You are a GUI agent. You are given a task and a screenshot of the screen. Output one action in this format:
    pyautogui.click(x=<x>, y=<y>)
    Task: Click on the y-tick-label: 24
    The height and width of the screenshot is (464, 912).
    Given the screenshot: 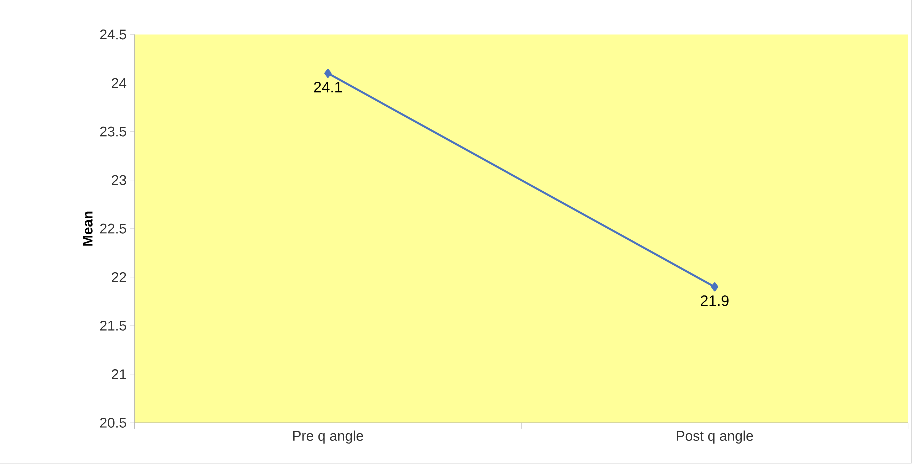 What is the action you would take?
    pyautogui.click(x=119, y=83)
    